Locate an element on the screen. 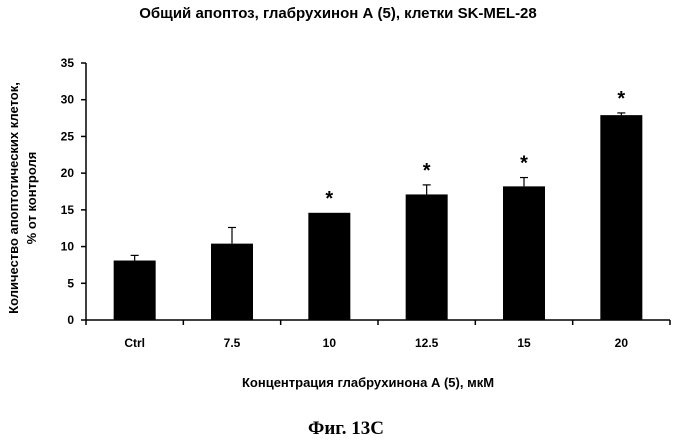 The height and width of the screenshot is (442, 700). x-tick-label: 10 is located at coordinates (330, 343).